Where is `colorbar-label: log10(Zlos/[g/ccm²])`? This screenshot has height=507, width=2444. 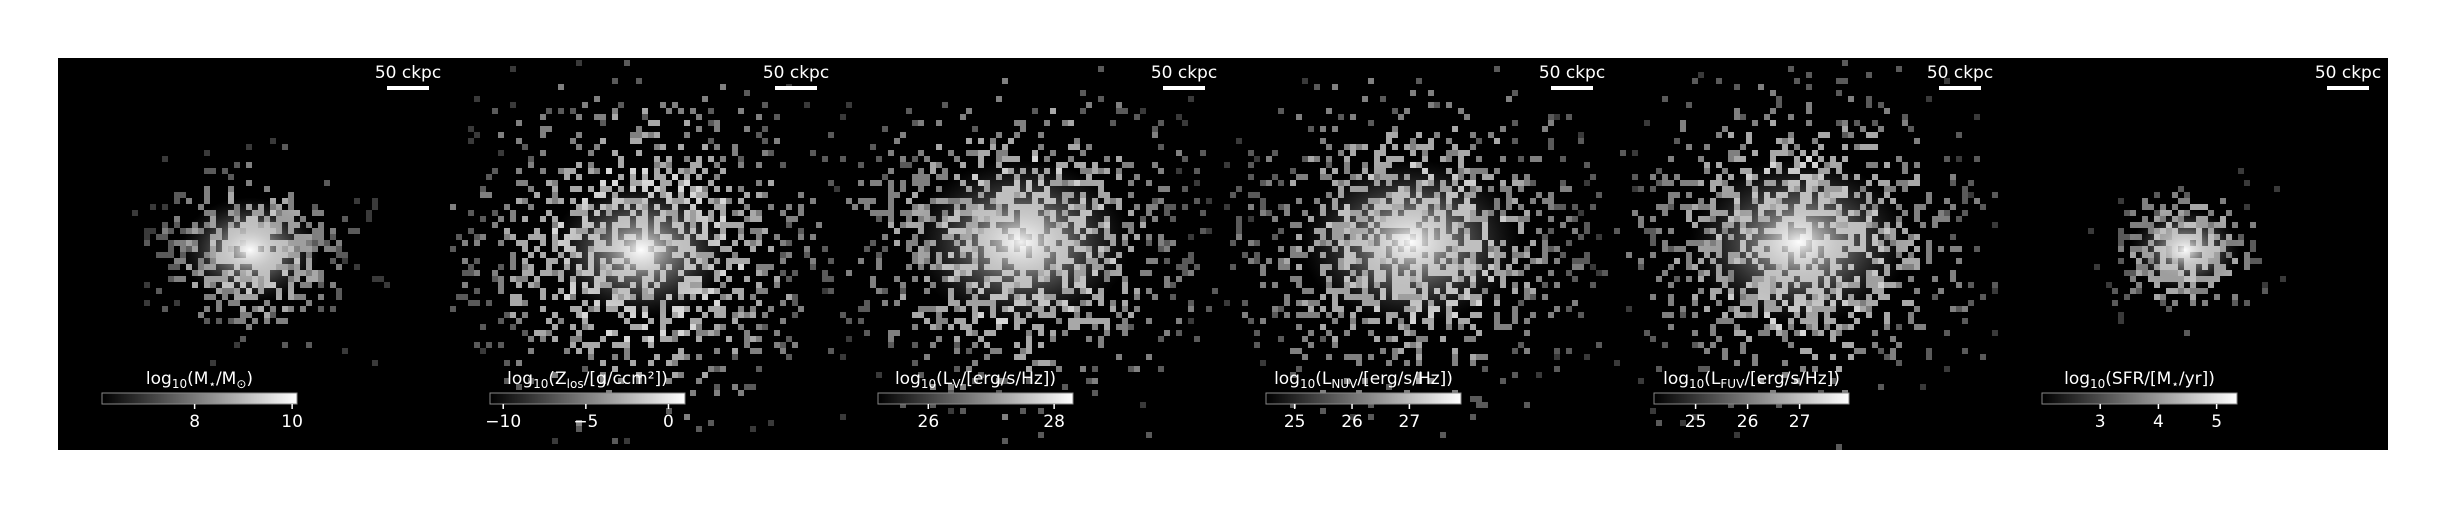 colorbar-label: log10(Zlos/[g/ccm²]) is located at coordinates (587, 380).